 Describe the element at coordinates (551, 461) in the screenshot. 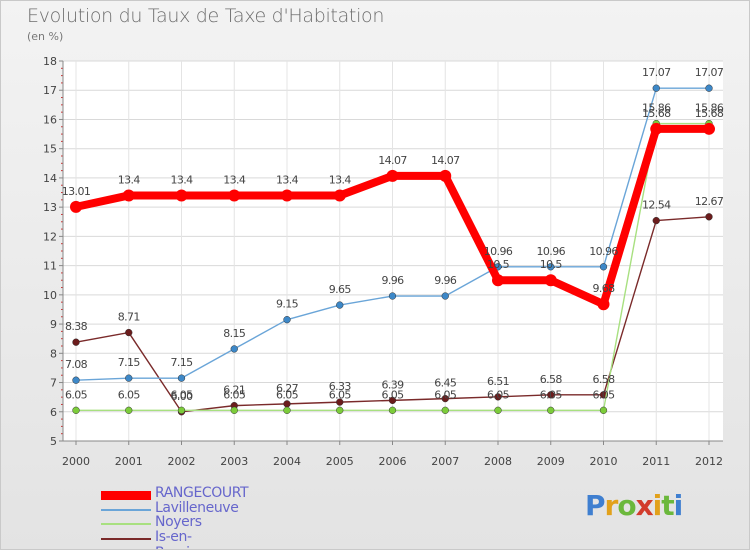

I see `x-tick-label: 2009` at that location.